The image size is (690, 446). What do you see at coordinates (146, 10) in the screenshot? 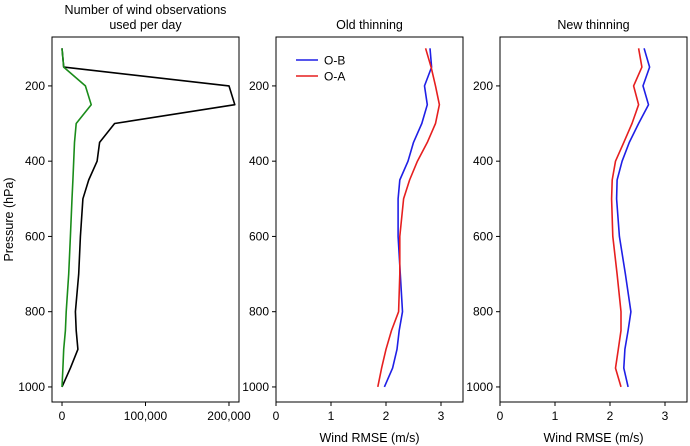
I see `chart-title: Number of wind observations` at bounding box center [146, 10].